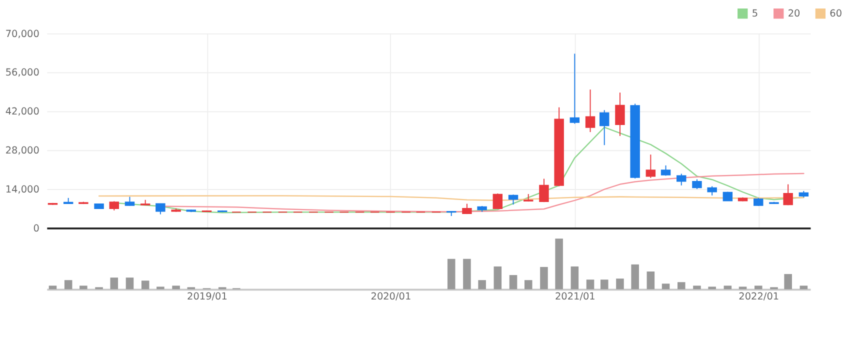 Image resolution: width=854 pixels, height=342 pixels. I want to click on y-tick-label: 0, so click(36, 228).